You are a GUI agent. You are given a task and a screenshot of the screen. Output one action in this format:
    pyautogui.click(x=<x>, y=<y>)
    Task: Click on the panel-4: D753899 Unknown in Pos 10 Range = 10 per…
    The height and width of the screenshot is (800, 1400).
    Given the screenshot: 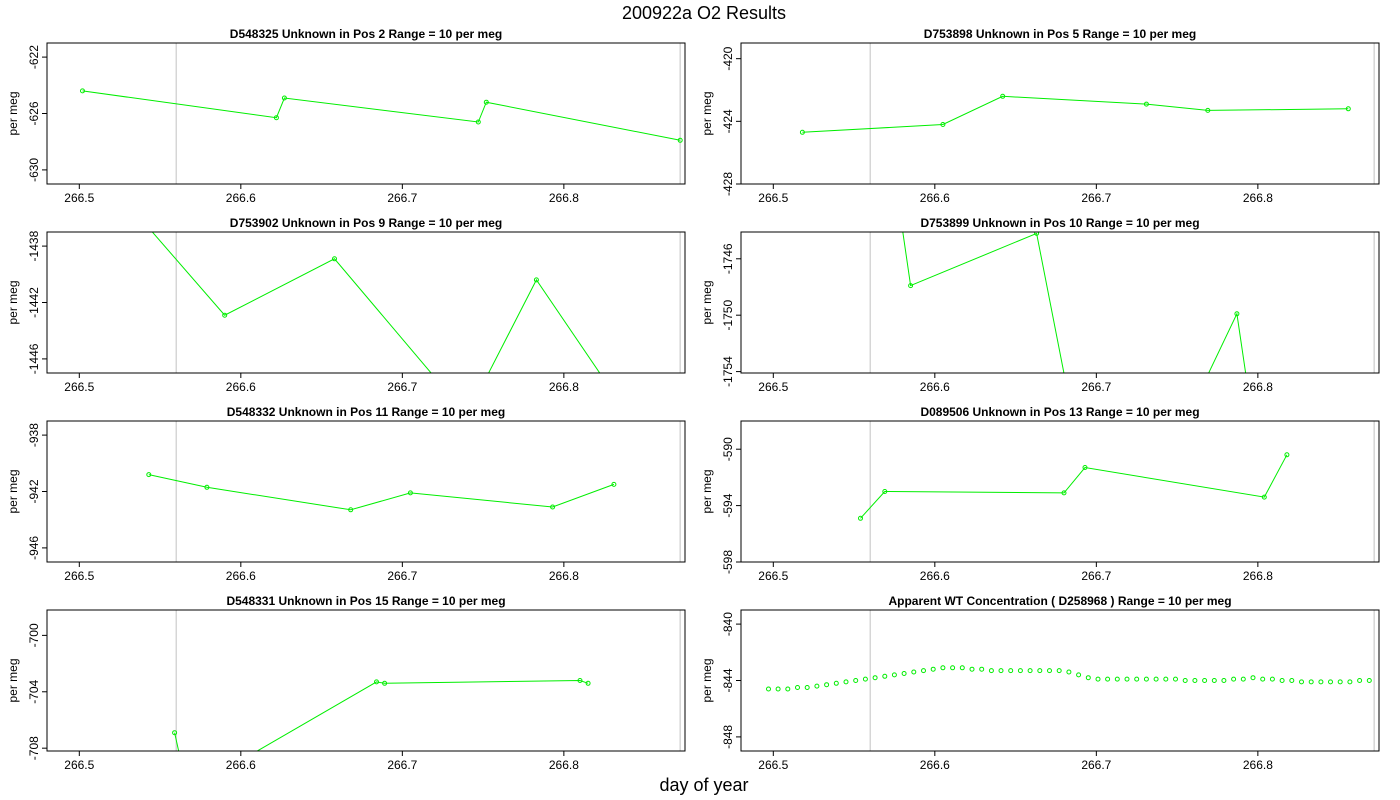 What is the action you would take?
    pyautogui.click(x=1040, y=337)
    